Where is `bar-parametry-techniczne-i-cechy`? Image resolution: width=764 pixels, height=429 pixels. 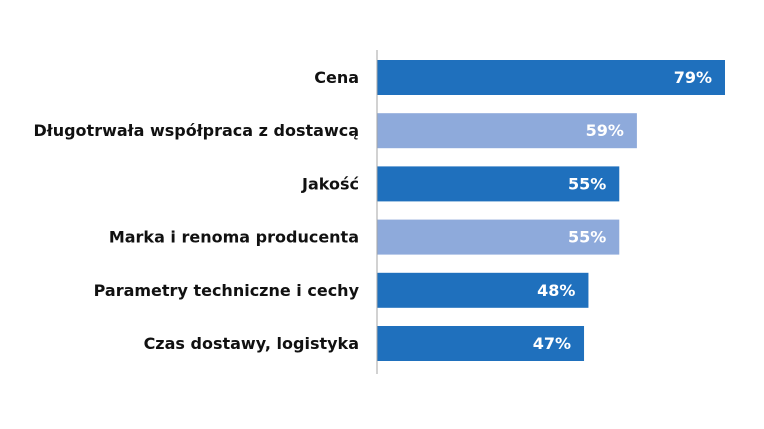
bar-parametry-techniczne-i-cechy is located at coordinates (483, 290).